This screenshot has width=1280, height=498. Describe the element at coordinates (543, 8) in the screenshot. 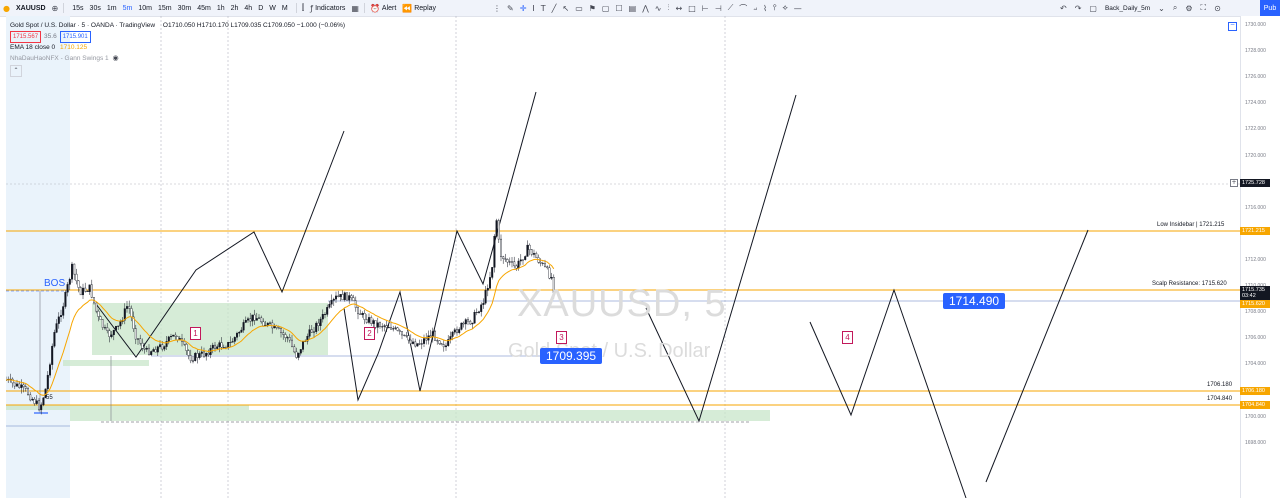

I see `text-icon: T` at that location.